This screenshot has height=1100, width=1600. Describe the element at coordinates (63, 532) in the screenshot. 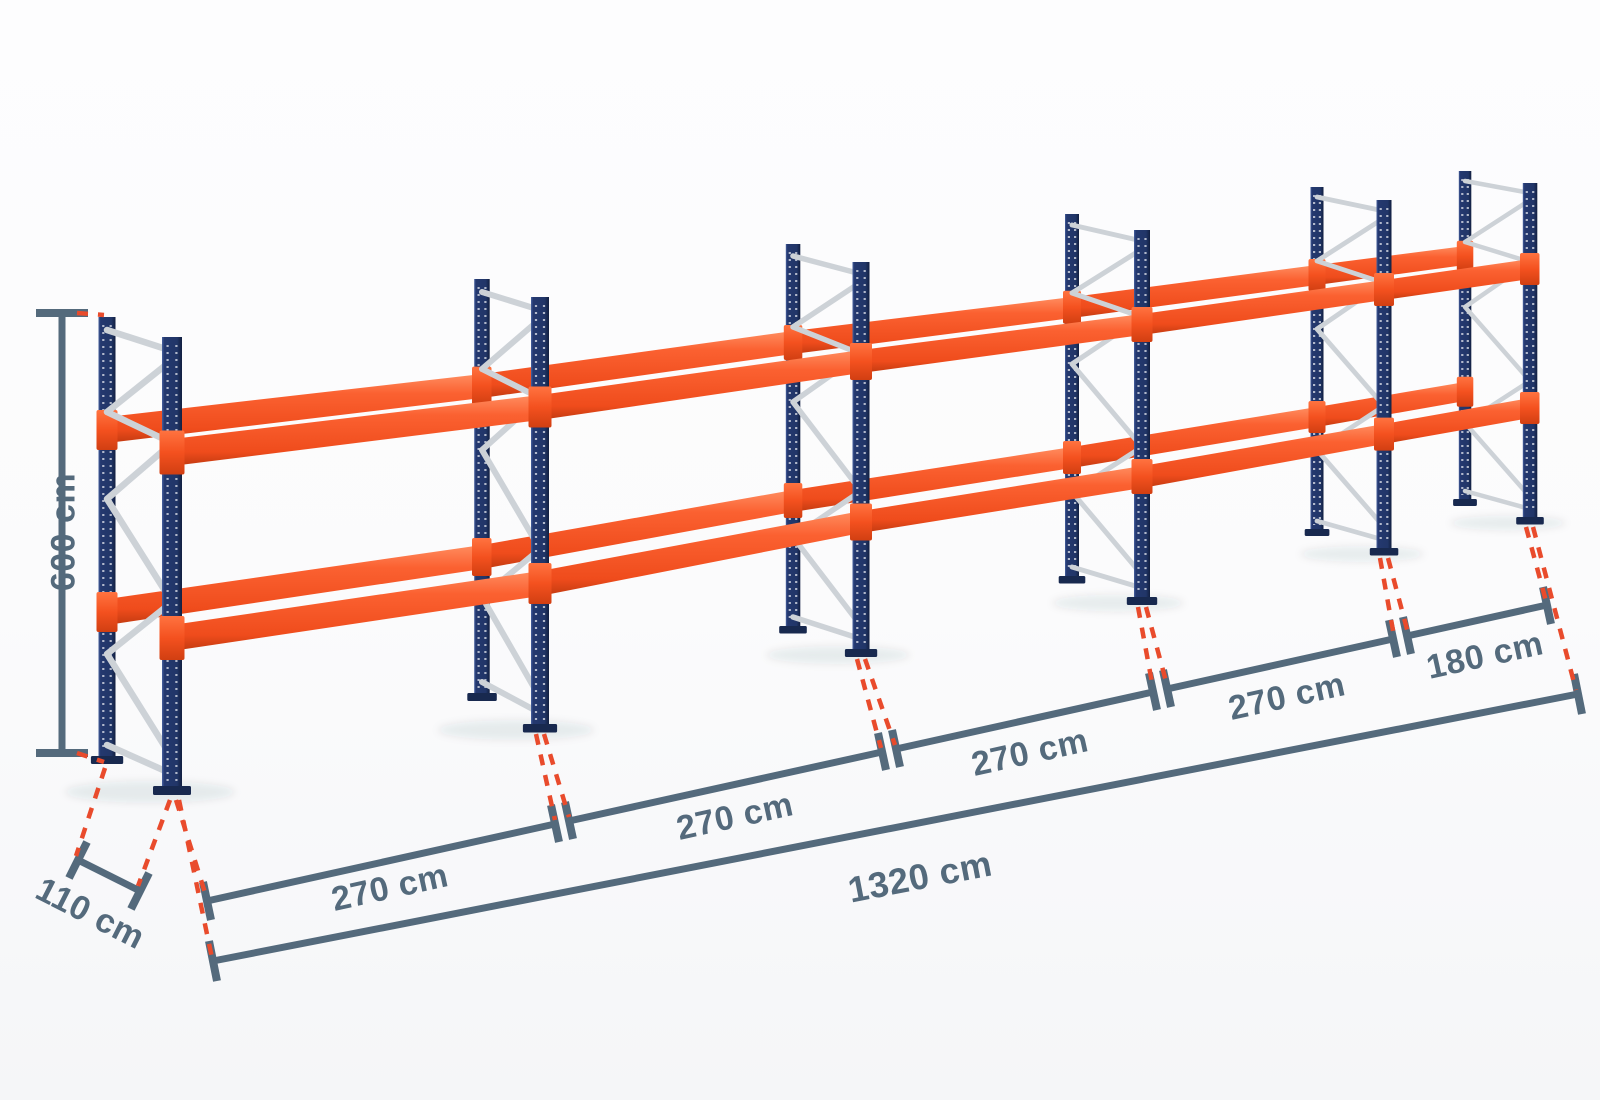

I see `height-dimension-label: 600 cm` at that location.